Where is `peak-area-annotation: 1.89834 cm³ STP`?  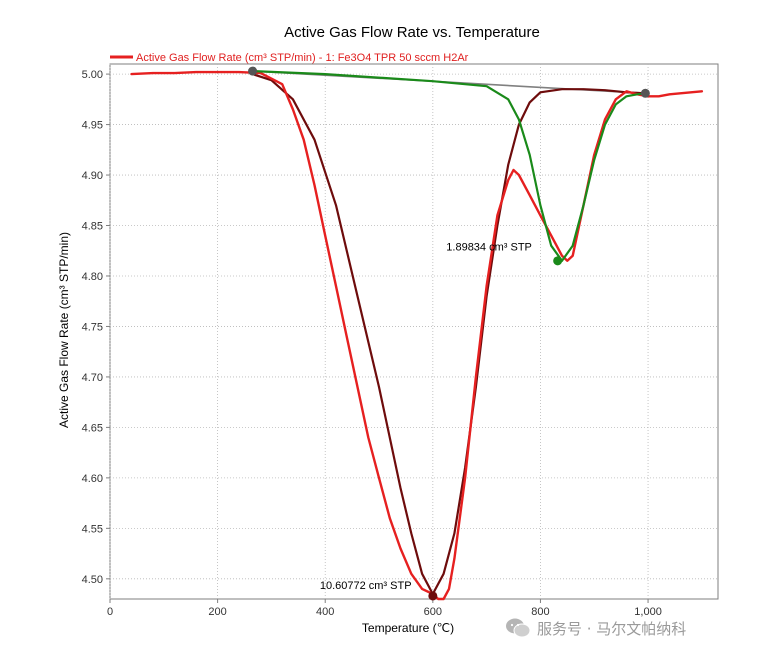 peak-area-annotation: 1.89834 cm³ STP is located at coordinates (489, 248).